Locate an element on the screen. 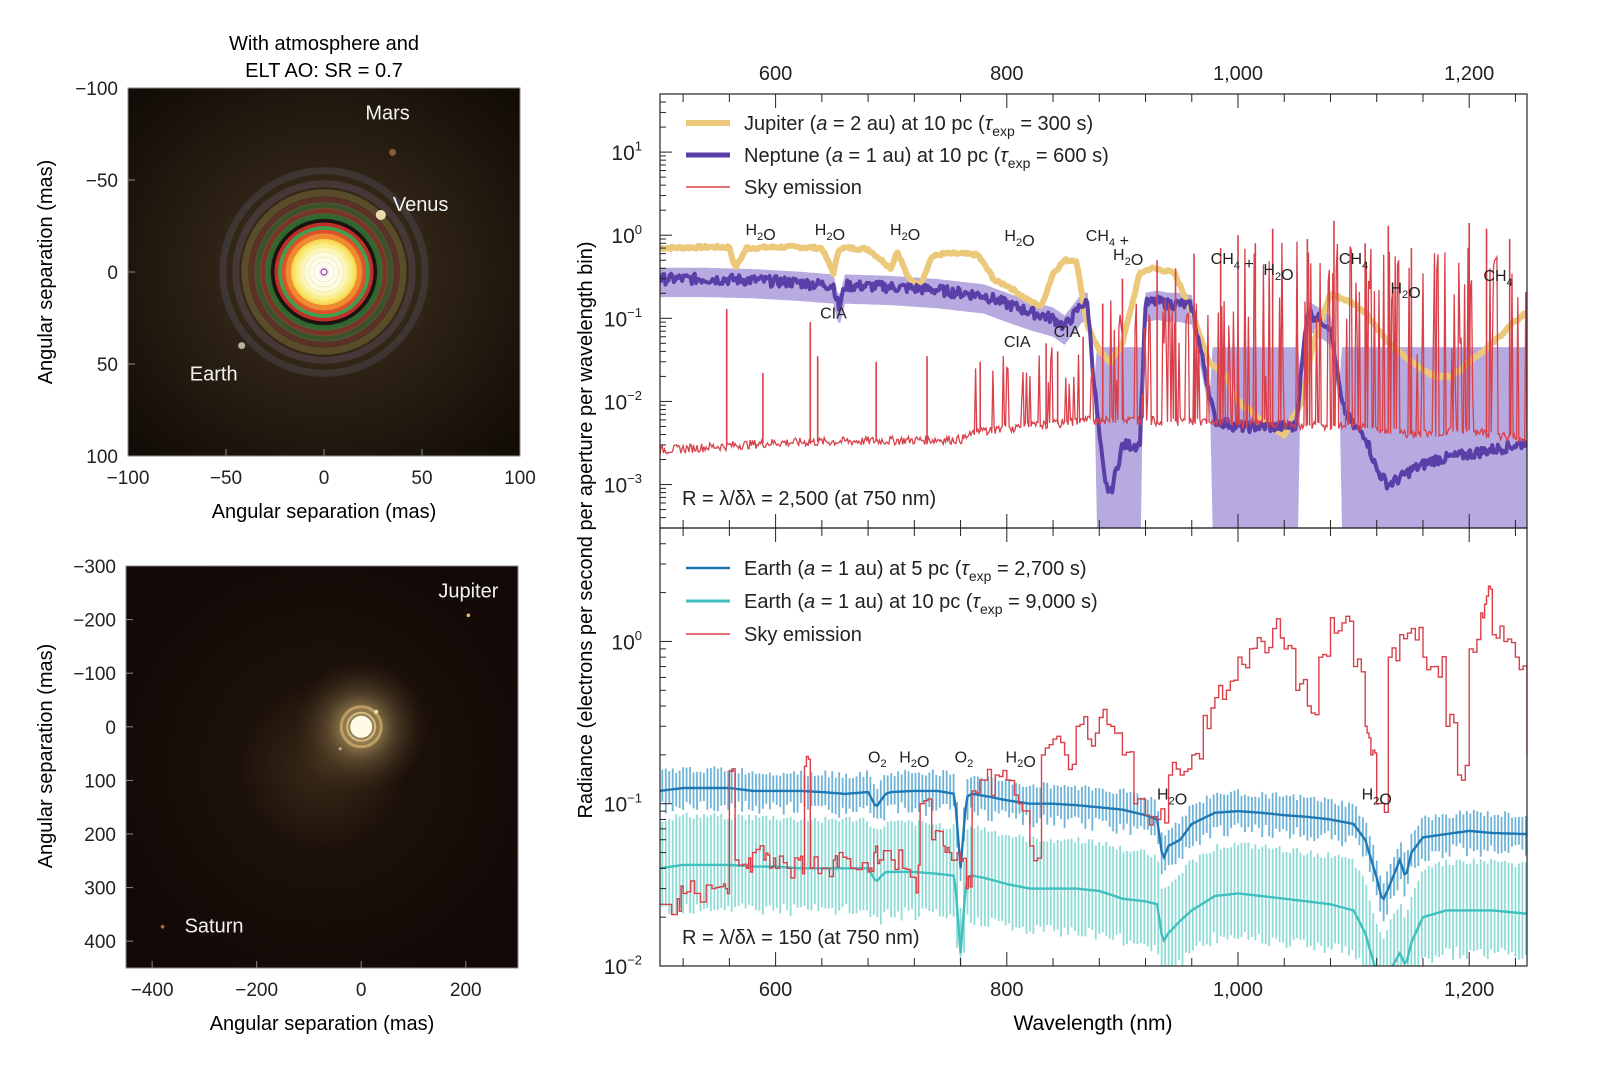  psf-outer-axes: −300 −200 −100 0 100 200 300 400 −400 −200 0 200 is located at coordinates (296, 779).